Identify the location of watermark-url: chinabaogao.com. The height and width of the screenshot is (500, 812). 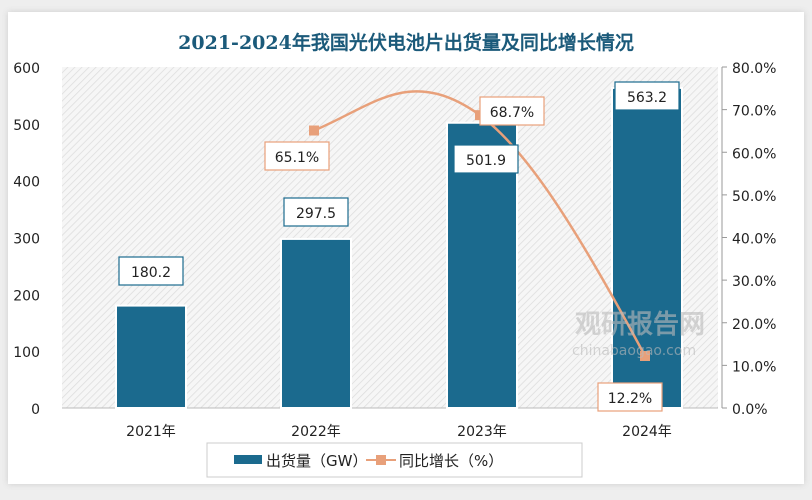
(634, 351).